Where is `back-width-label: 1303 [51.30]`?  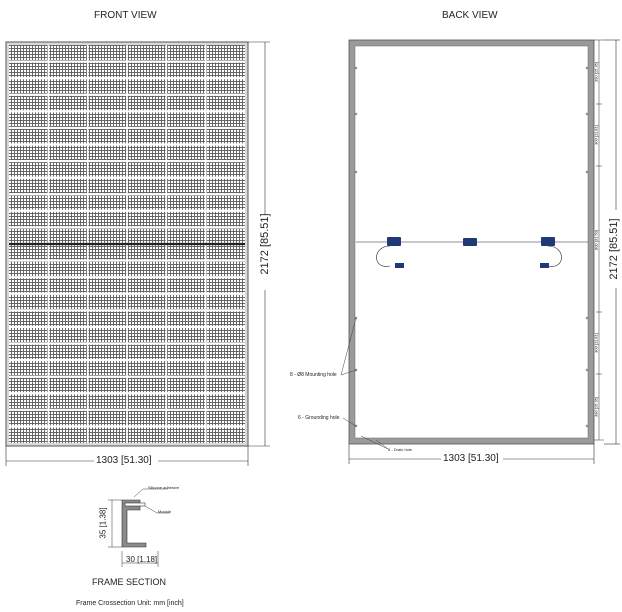
back-width-label: 1303 [51.30] is located at coordinates (471, 458).